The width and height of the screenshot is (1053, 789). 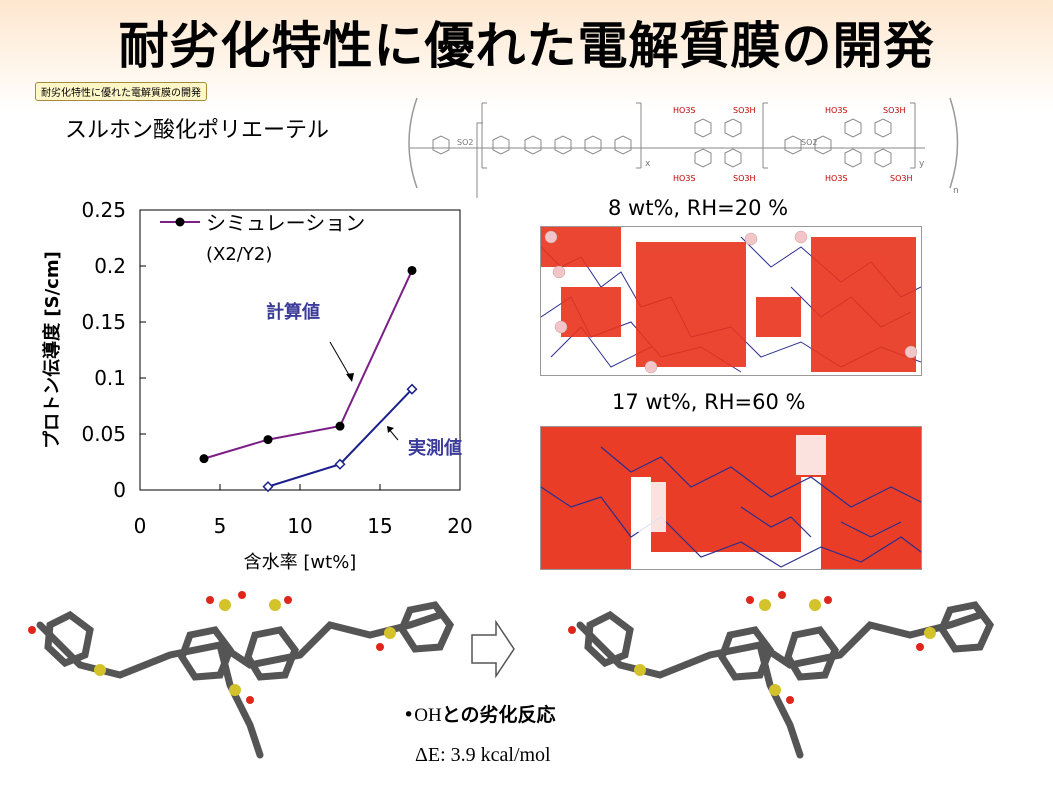 I want to click on legend-label-line2: (X2/Y2), so click(x=239, y=254).